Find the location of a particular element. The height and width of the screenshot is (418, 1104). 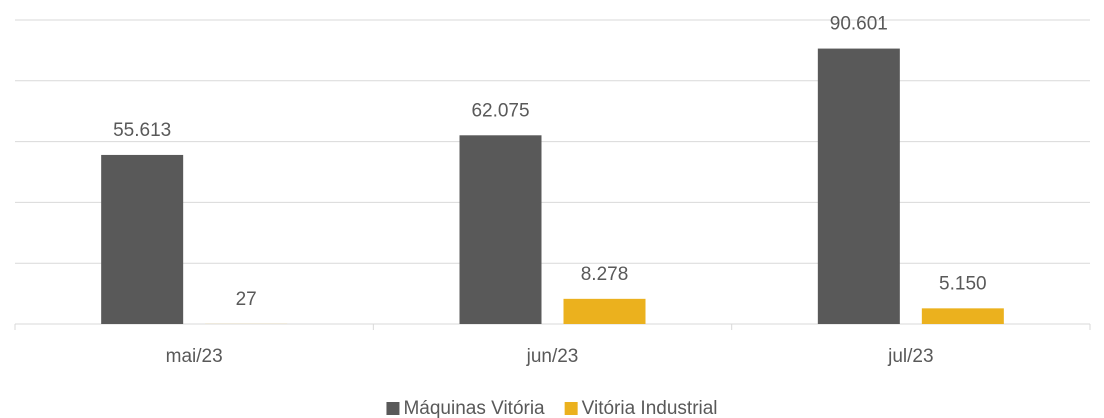

legend-label: Vitória Industrial is located at coordinates (650, 408).